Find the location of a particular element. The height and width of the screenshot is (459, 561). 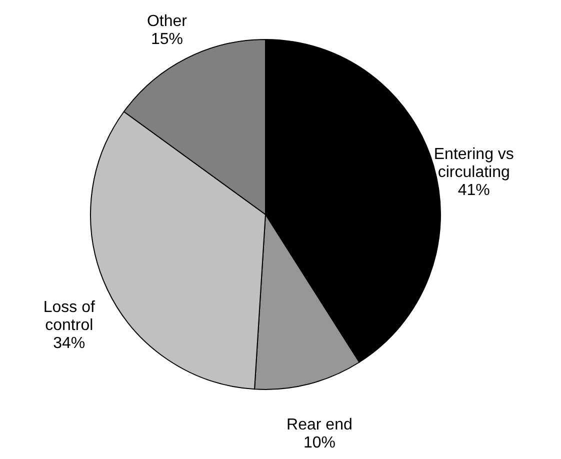

slice-label: Entering vs circulating is located at coordinates (474, 163).